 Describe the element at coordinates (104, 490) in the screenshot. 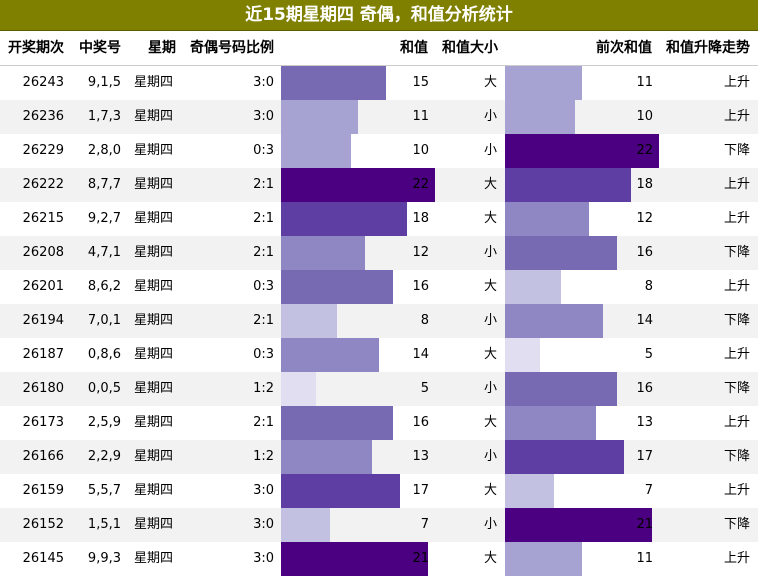

I see `numbers-cell: 5,5,7` at that location.